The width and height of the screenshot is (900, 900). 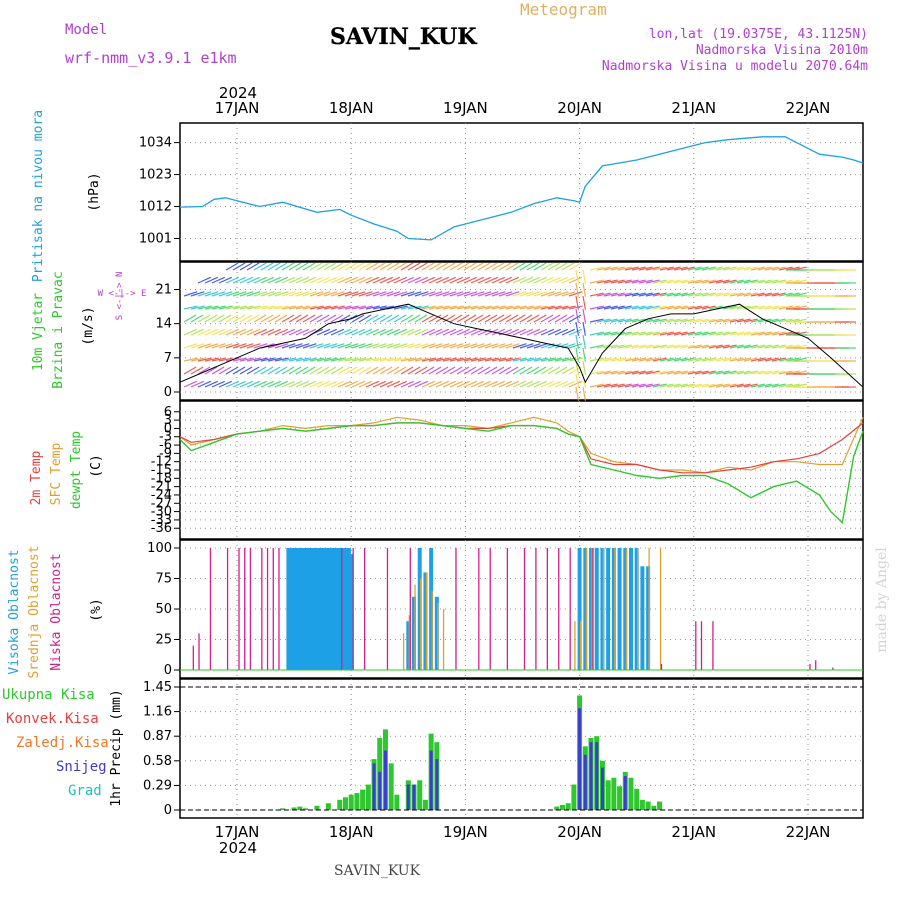 I want to click on y-tick-label: -3, so click(x=165, y=437).